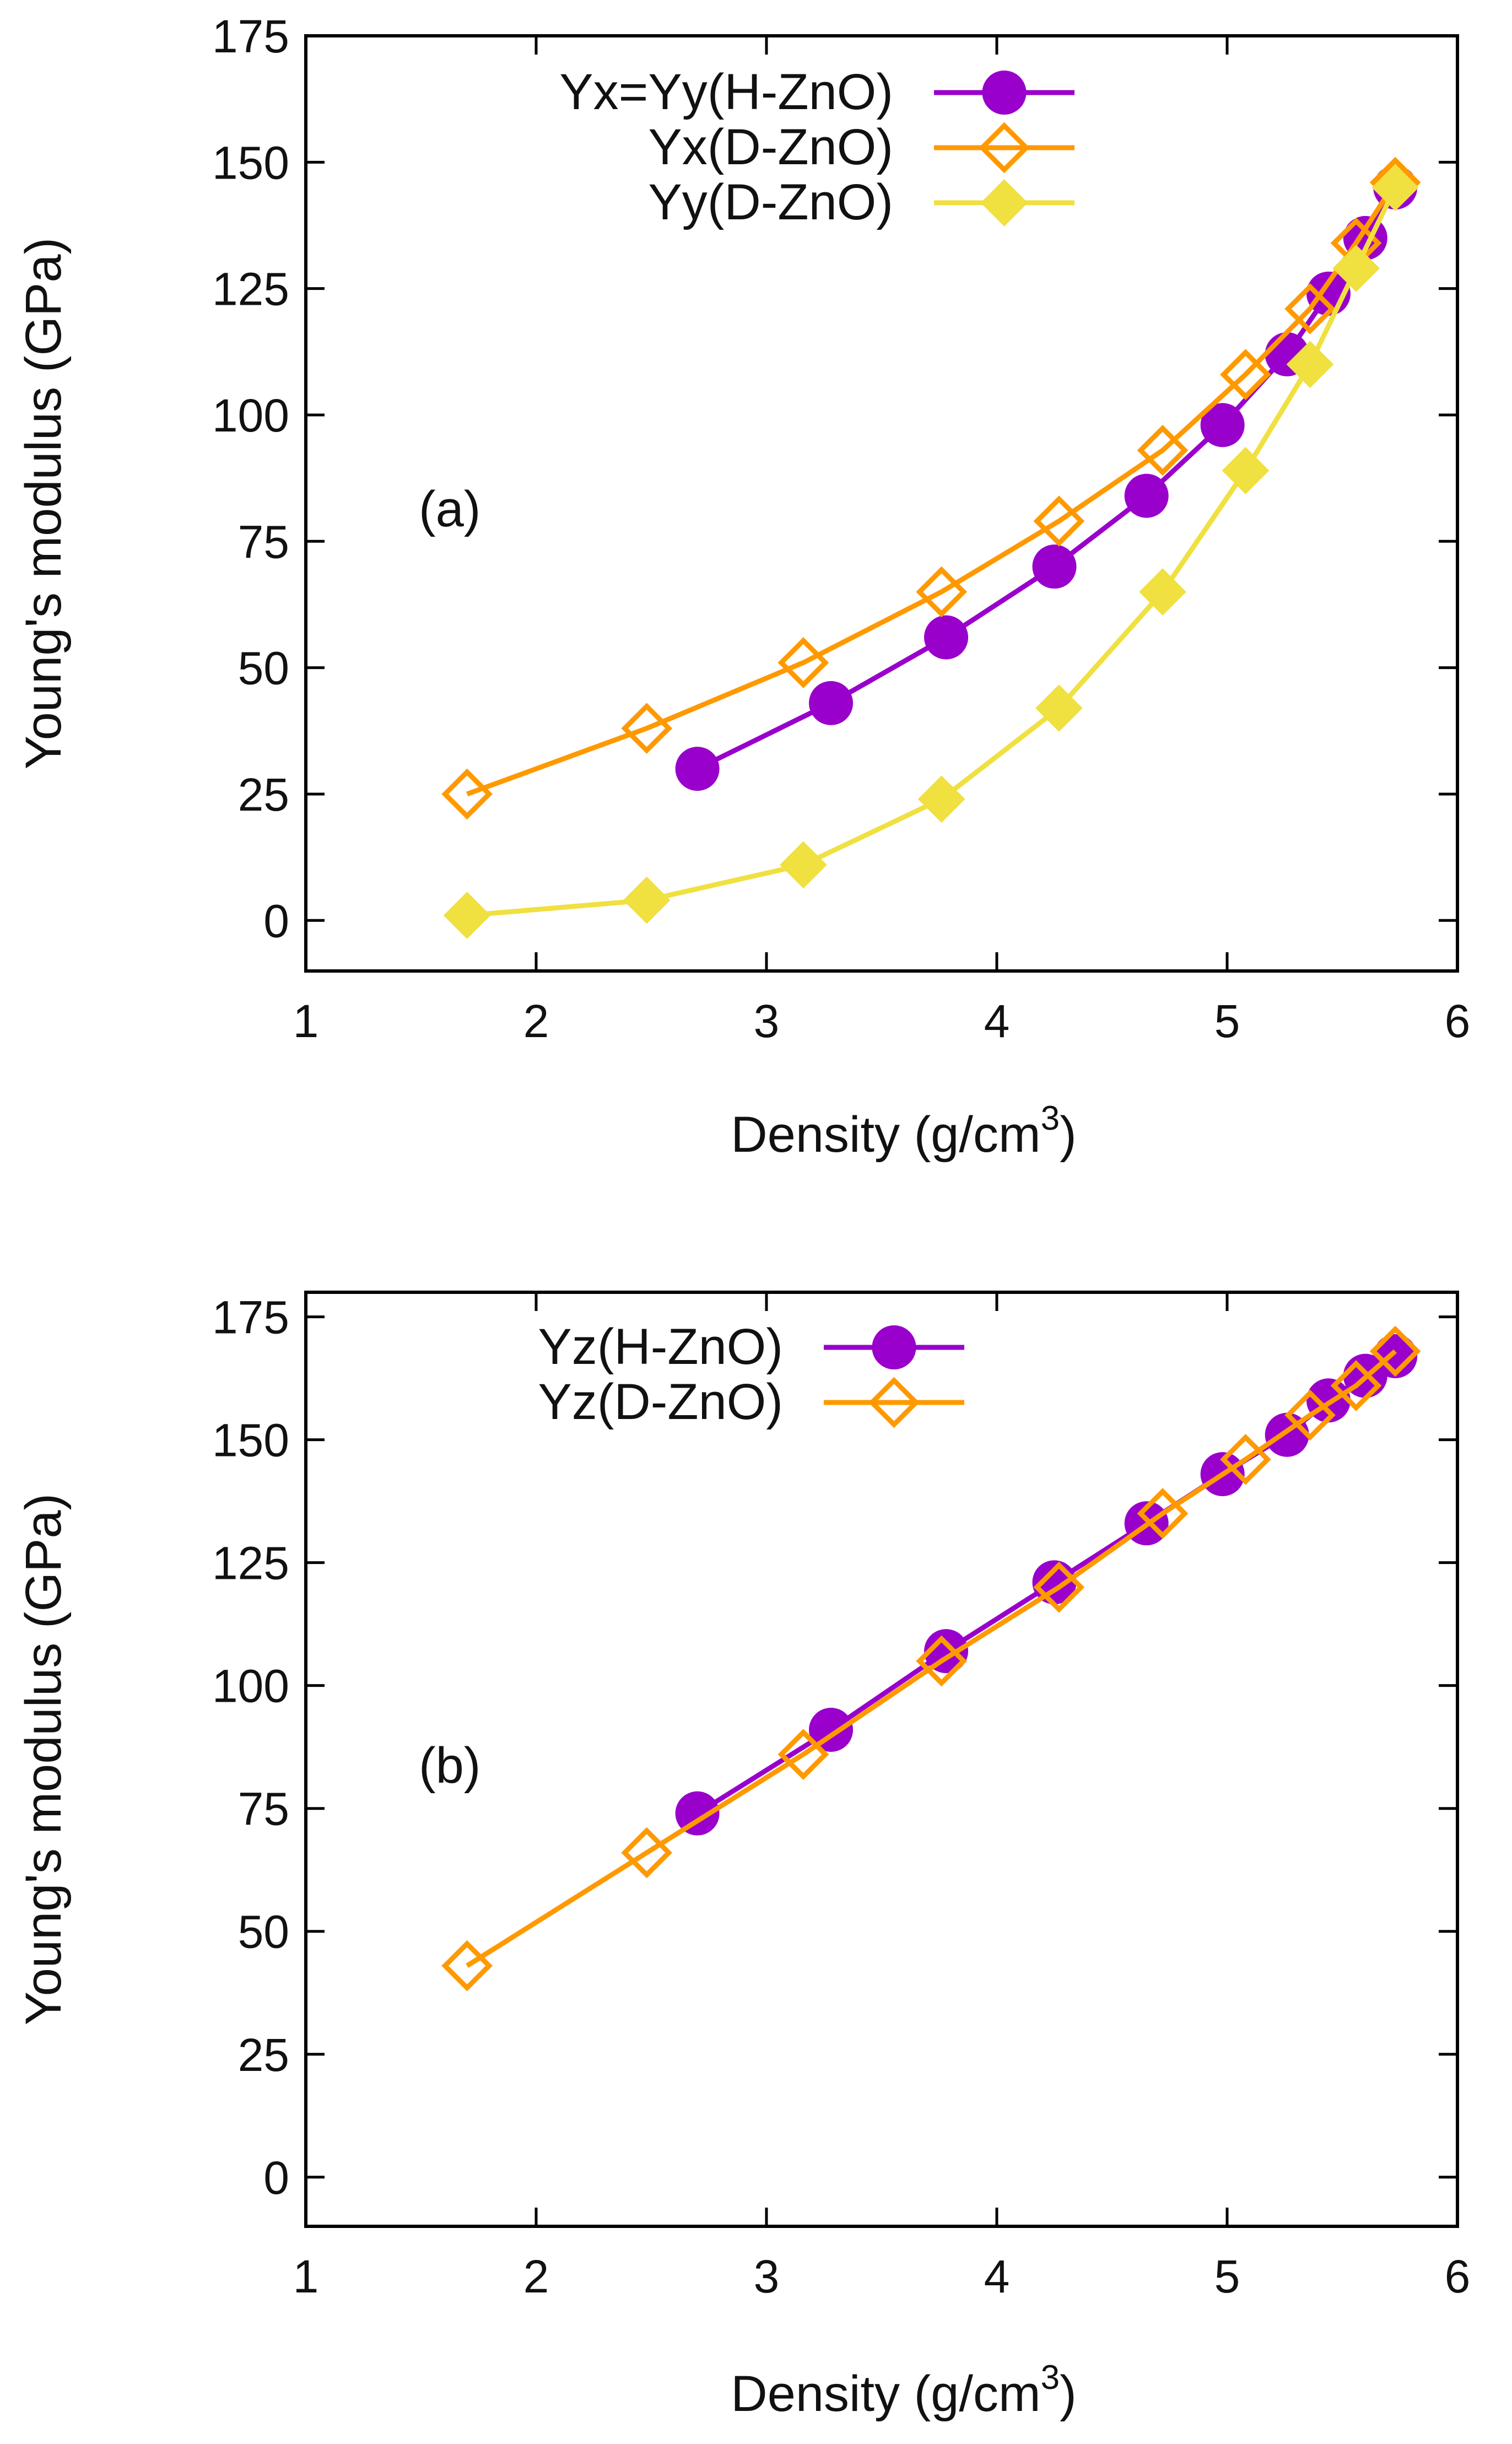 The height and width of the screenshot is (2444, 1512). What do you see at coordinates (1227, 1021) in the screenshot?
I see `panel-0-xtick-label-4: 5` at bounding box center [1227, 1021].